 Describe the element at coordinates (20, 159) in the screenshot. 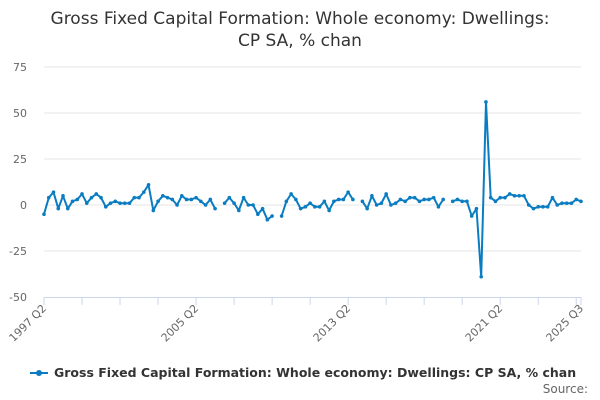

I see `y-tick-label: 25` at that location.